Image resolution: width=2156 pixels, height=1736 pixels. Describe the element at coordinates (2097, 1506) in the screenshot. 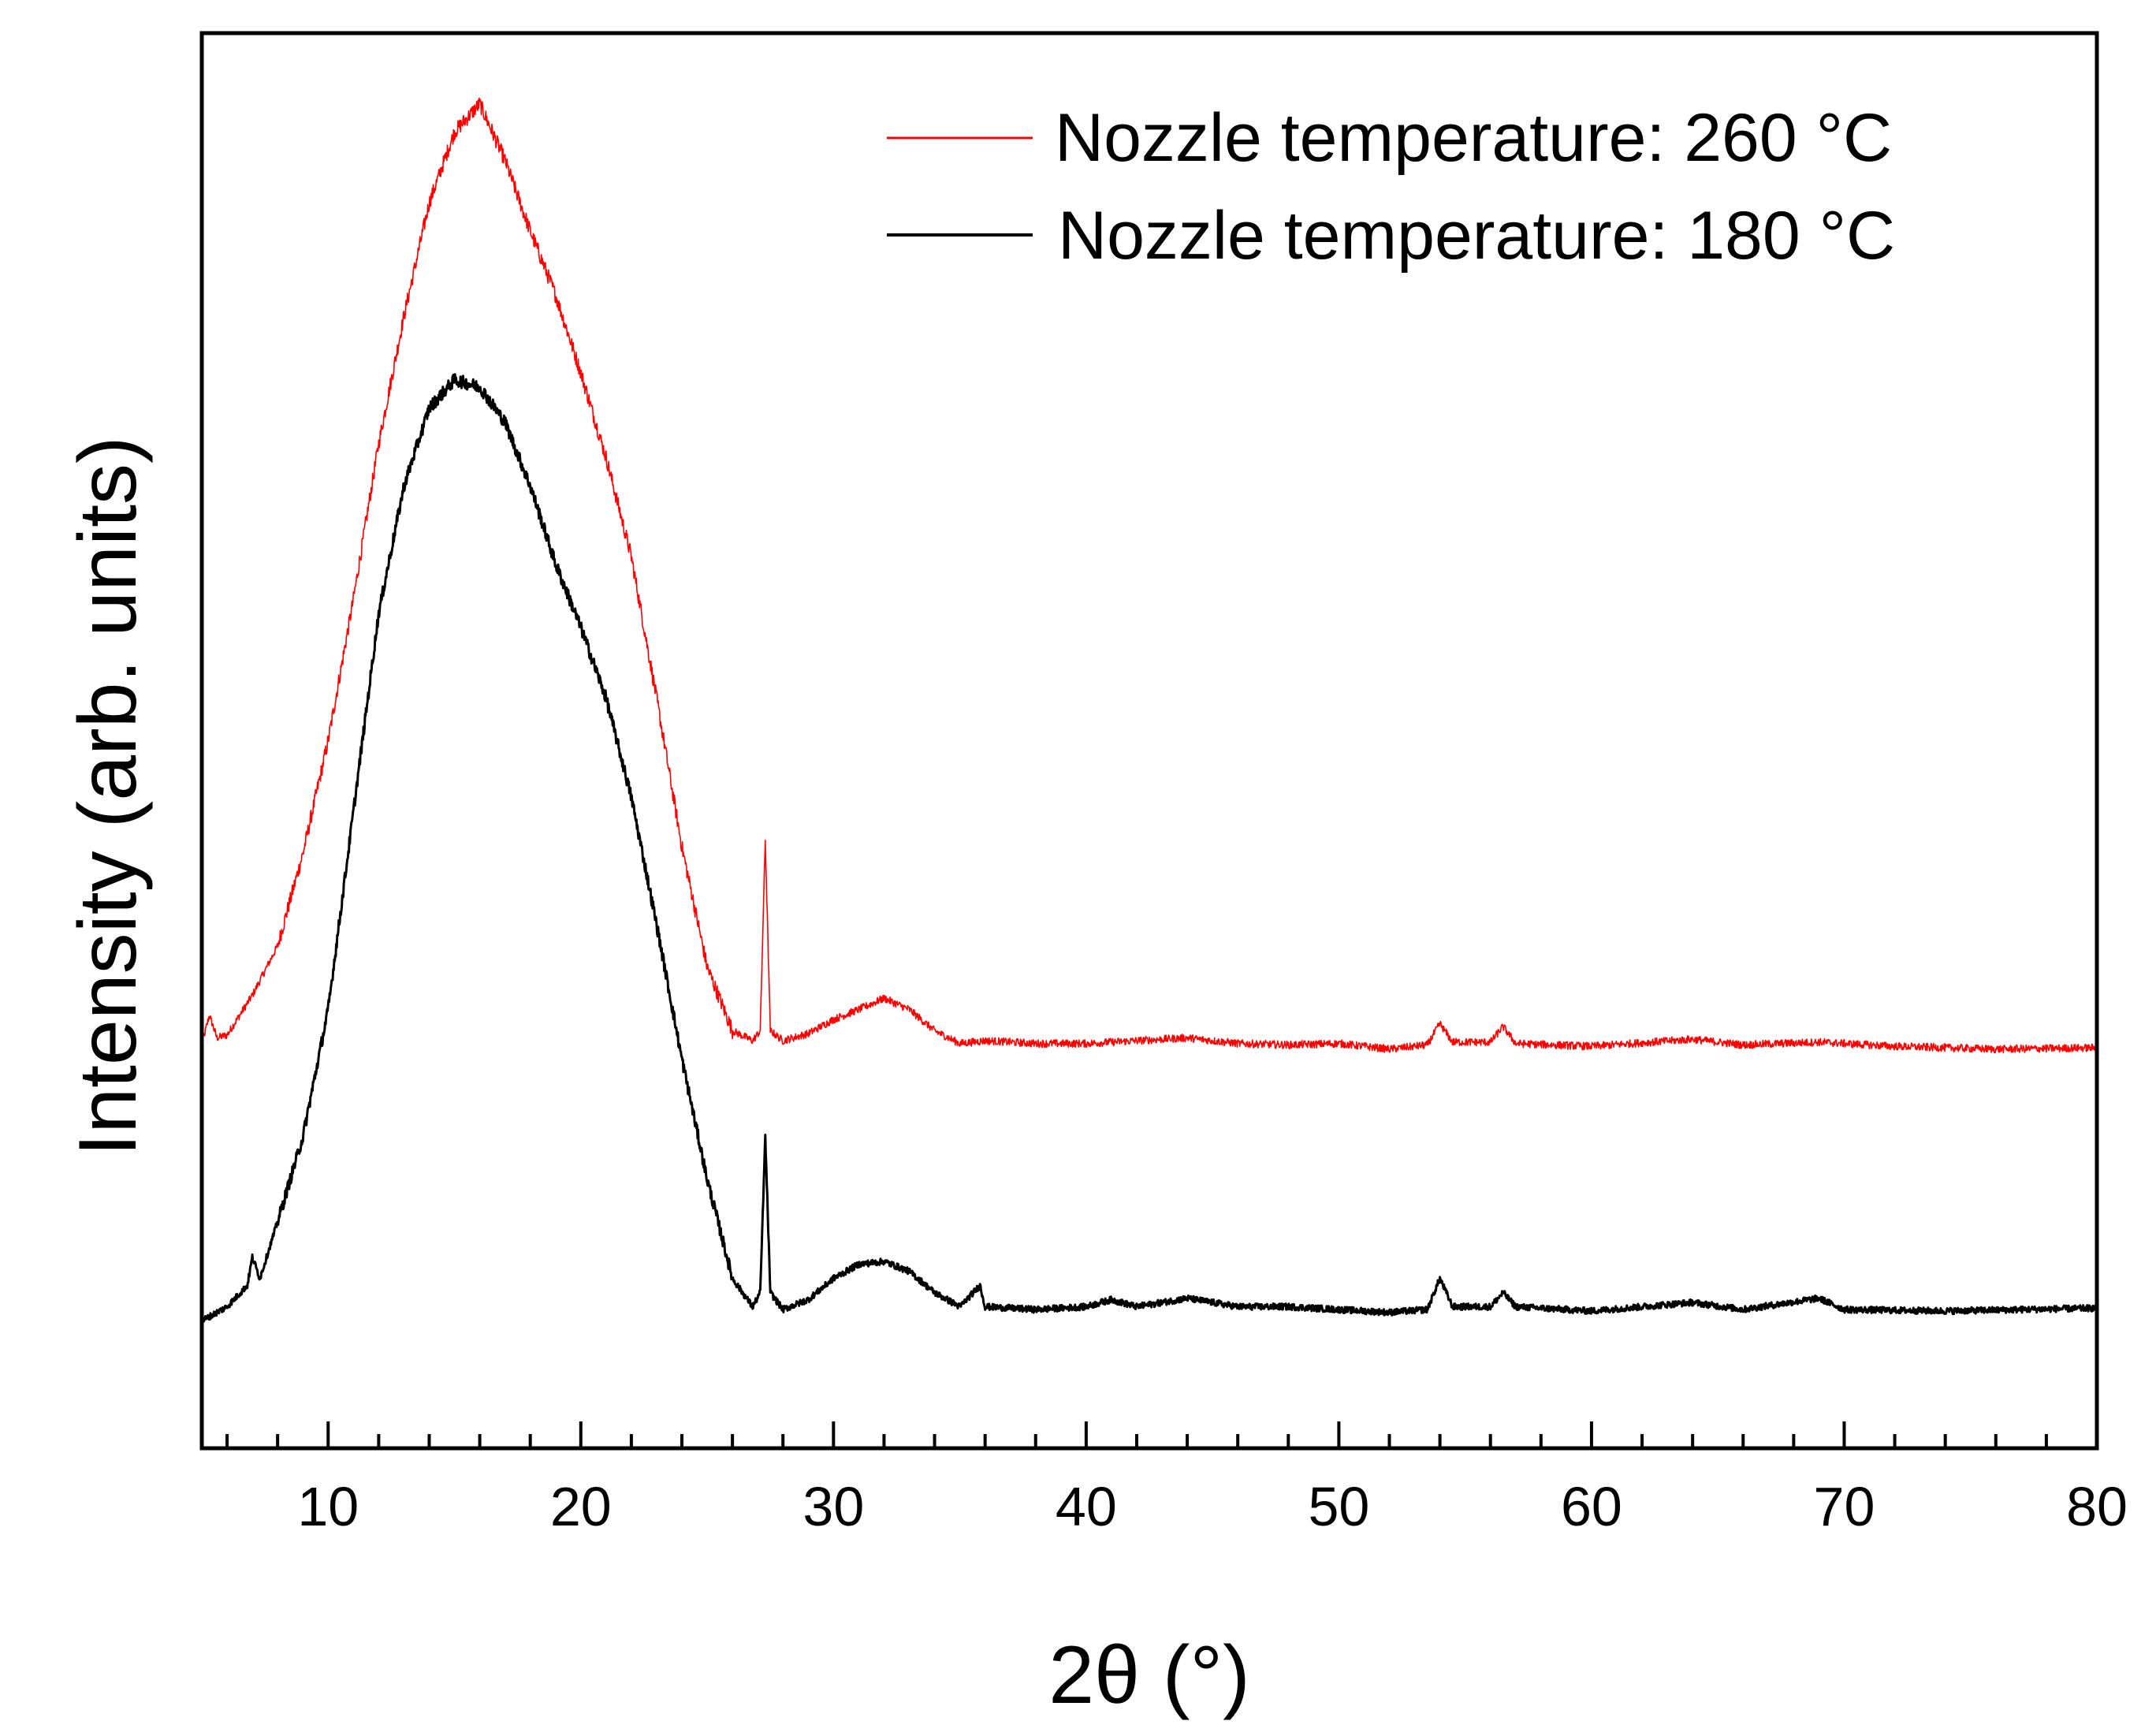

I see `x-tick-label: 80` at that location.